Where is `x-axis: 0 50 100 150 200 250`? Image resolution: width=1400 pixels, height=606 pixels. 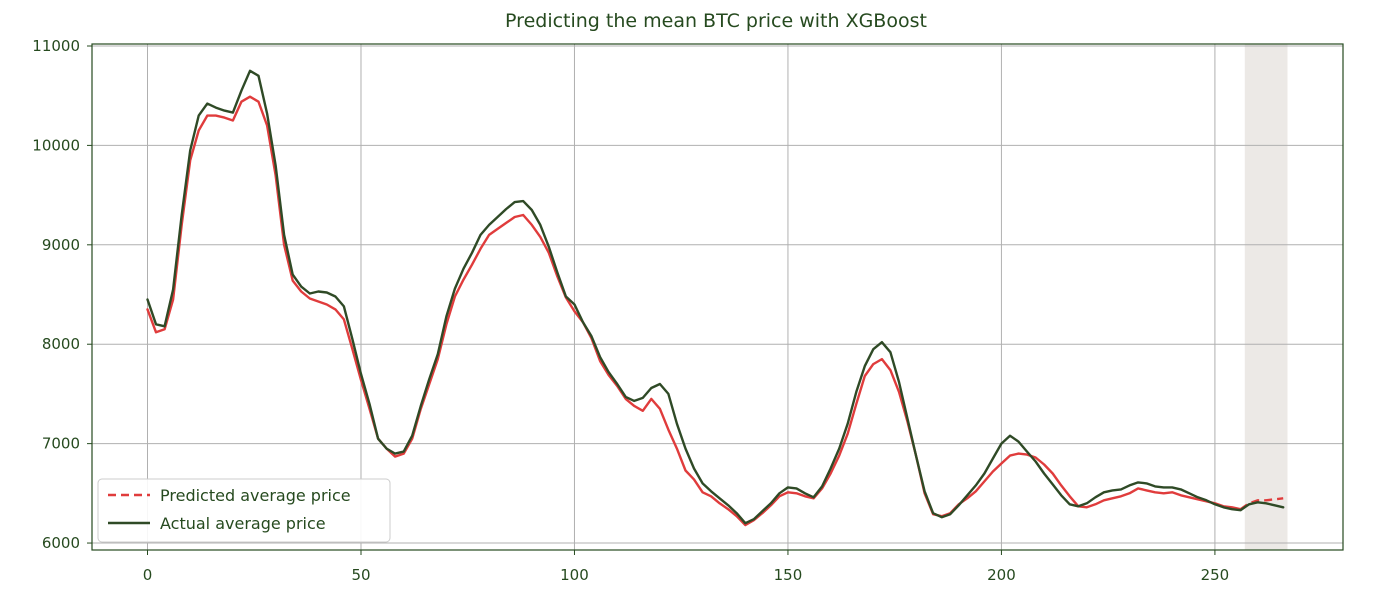 x-axis: 0 50 100 150 200 250 is located at coordinates (686, 567).